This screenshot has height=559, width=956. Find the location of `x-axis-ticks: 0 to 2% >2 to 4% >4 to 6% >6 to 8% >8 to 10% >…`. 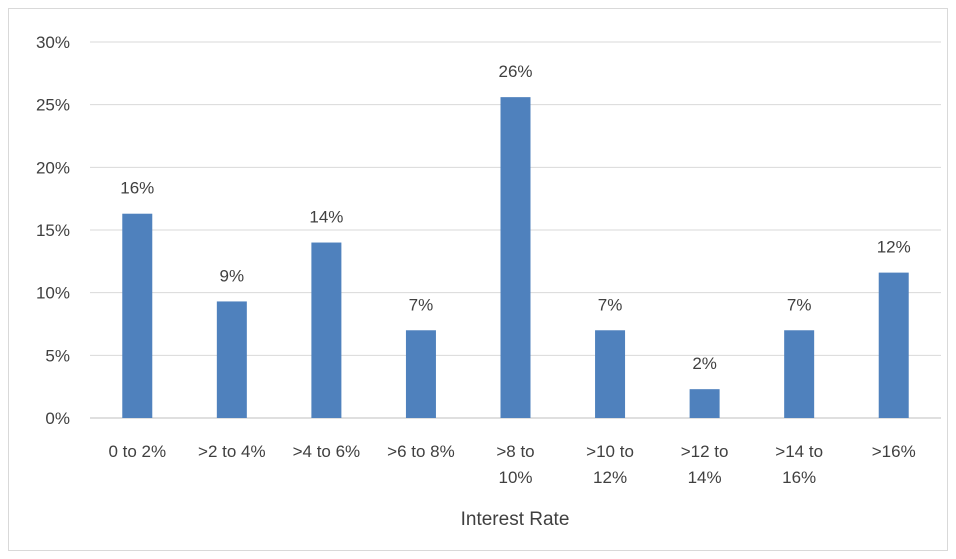

x-axis-ticks: 0 to 2% >2 to 4% >4 to 6% >6 to 8% >8 to 10% >… is located at coordinates (511, 464).